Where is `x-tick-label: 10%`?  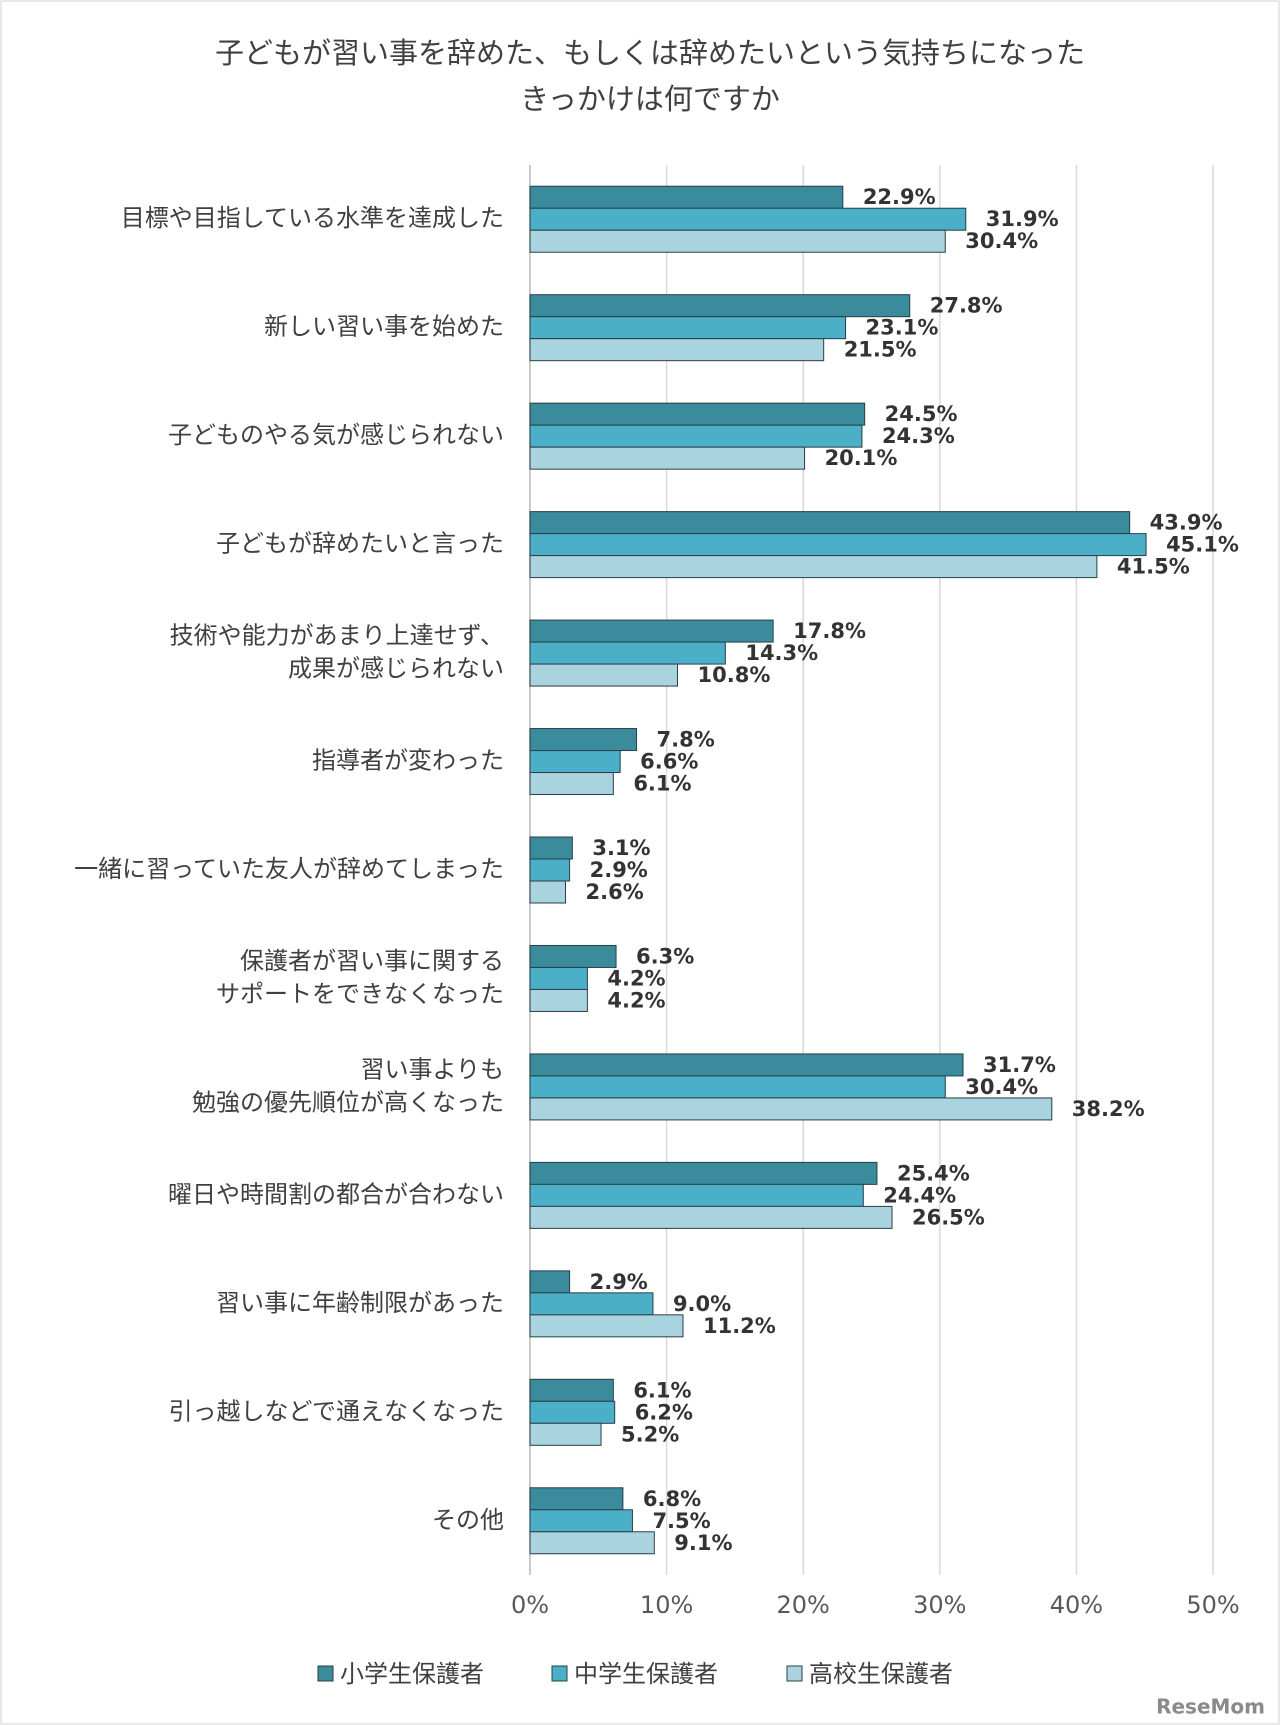 x-tick-label: 10% is located at coordinates (666, 1605).